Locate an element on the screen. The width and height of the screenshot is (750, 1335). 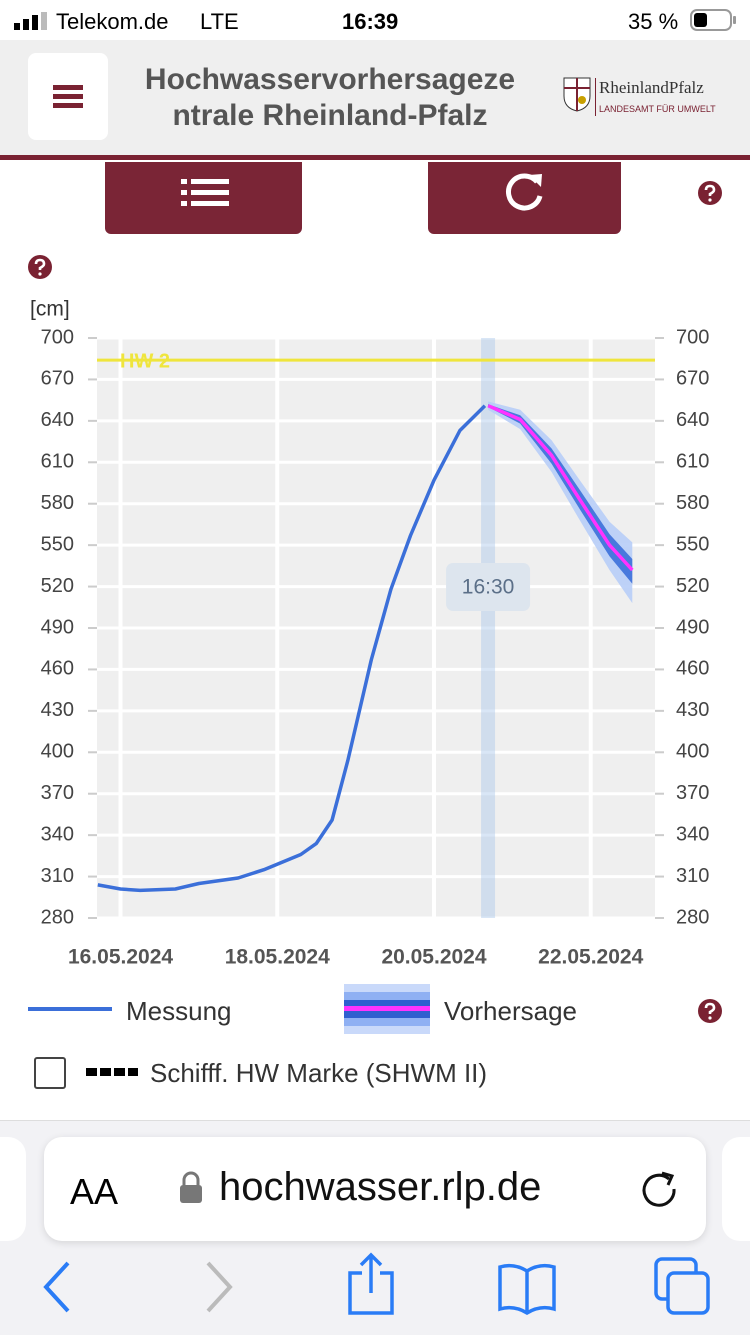
legend: Messung Vorhersage is located at coordinates (378, 1009).